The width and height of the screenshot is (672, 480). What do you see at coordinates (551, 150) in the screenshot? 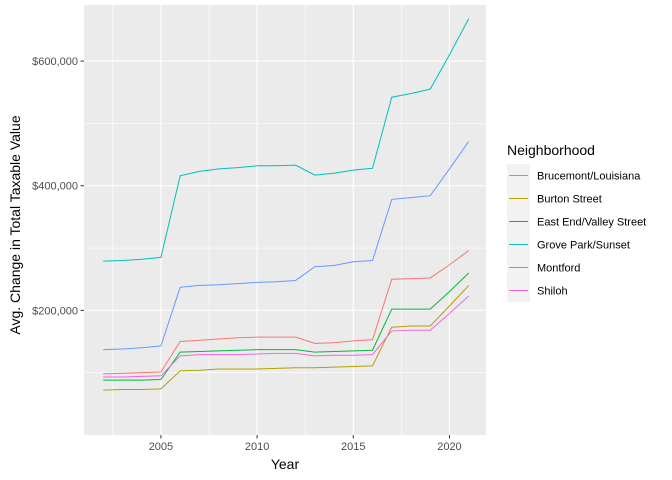
I see `legend-title: Neighborhood` at bounding box center [551, 150].